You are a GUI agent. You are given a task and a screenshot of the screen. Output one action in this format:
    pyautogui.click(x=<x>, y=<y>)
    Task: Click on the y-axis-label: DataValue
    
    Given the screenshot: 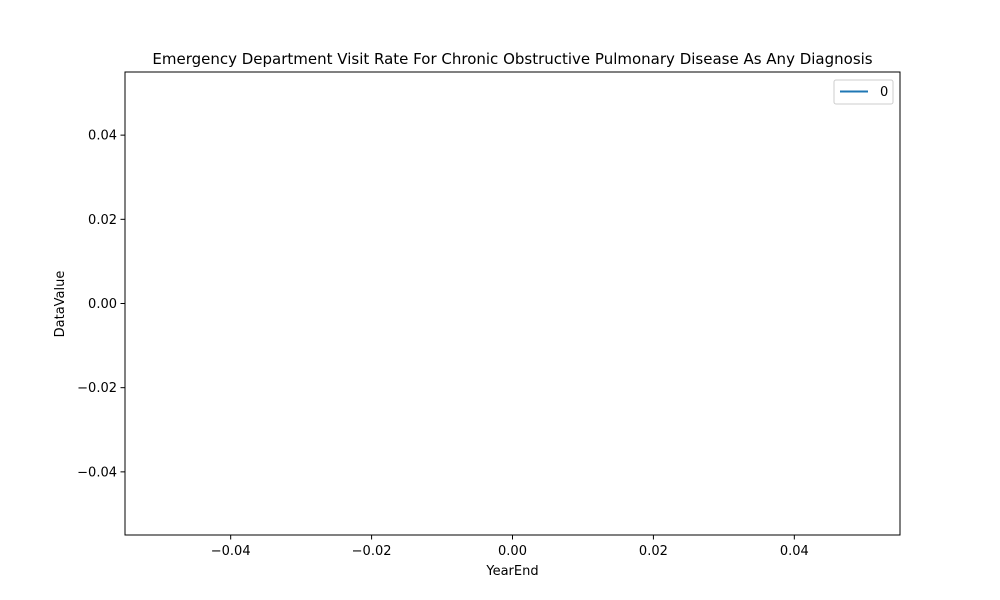 What is the action you would take?
    pyautogui.click(x=60, y=304)
    